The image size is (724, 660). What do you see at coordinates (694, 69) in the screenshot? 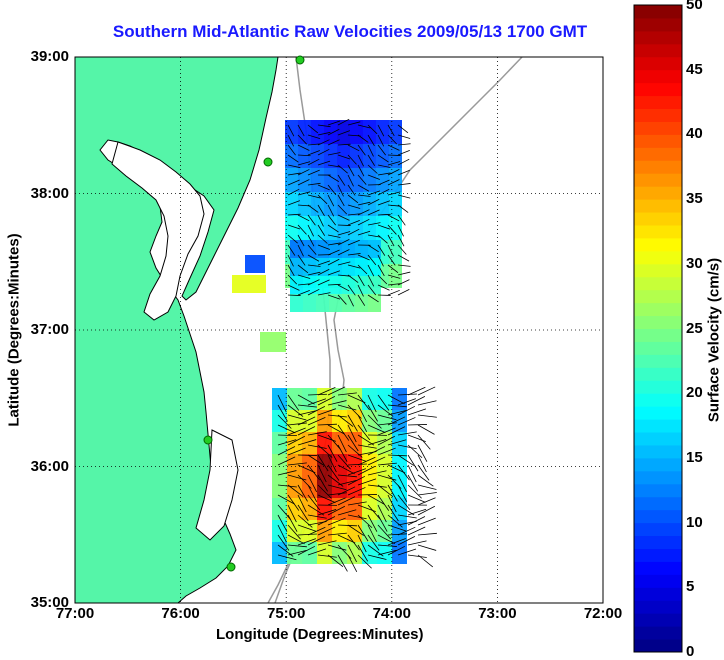
I see `colorbar-tick-label: 45` at bounding box center [694, 69].